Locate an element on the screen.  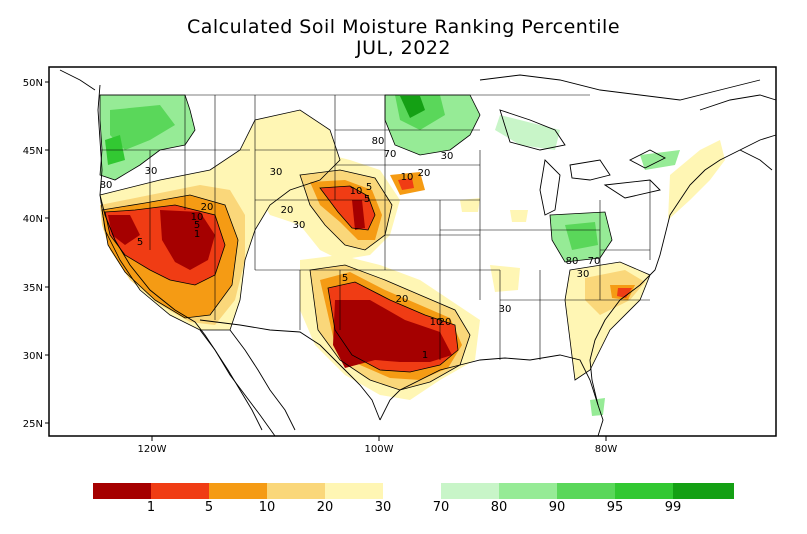
legend-label-1: 1 is located at coordinates (151, 507).